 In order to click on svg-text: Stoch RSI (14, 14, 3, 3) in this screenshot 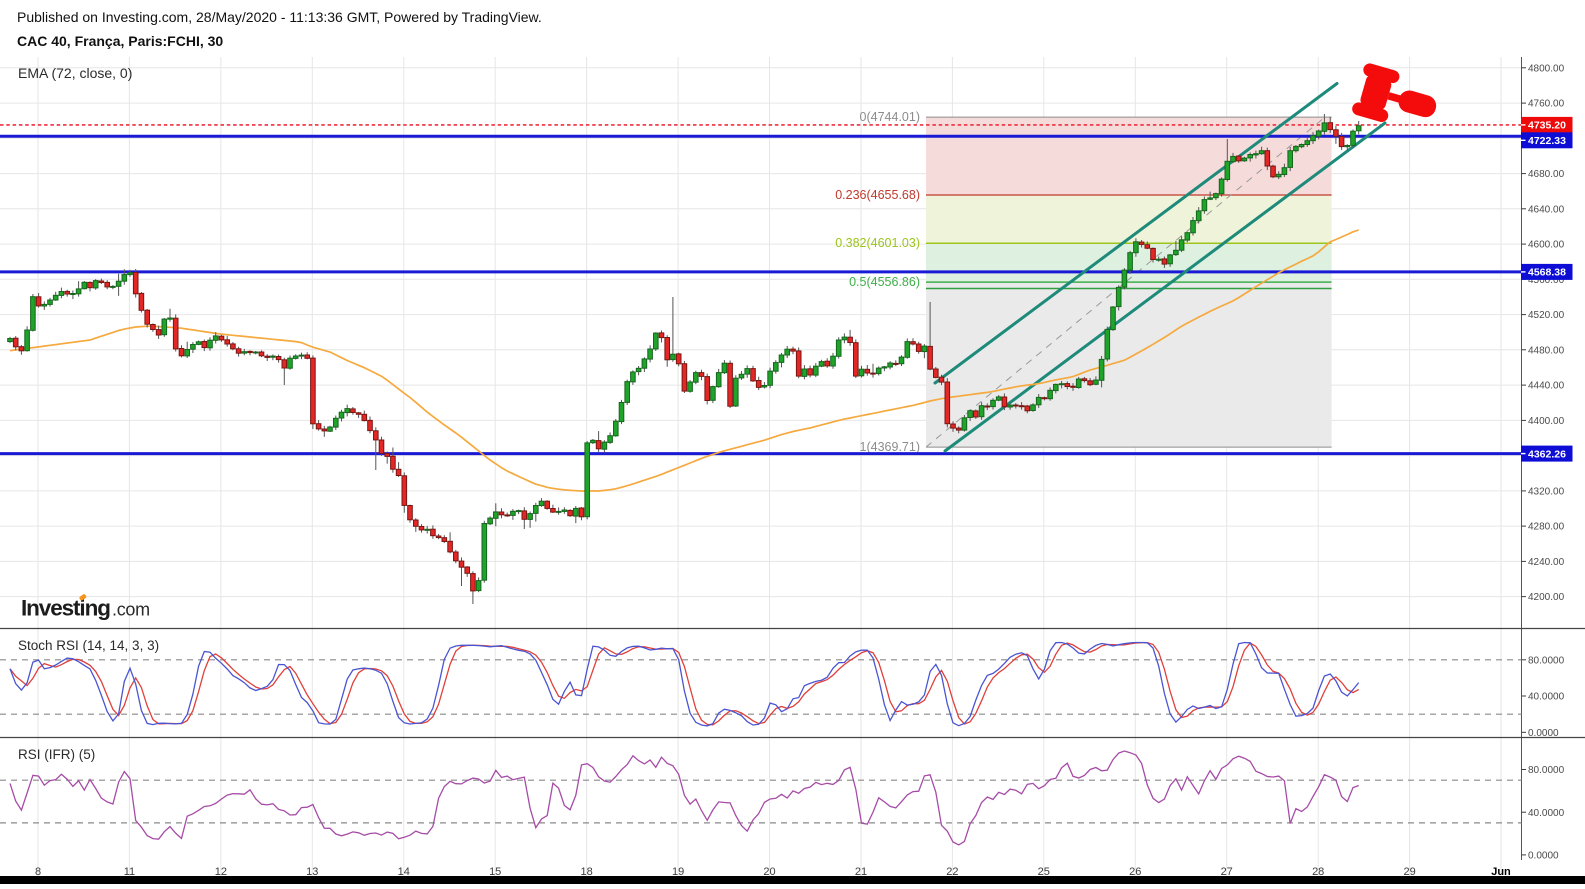, I will do `click(88, 645)`.